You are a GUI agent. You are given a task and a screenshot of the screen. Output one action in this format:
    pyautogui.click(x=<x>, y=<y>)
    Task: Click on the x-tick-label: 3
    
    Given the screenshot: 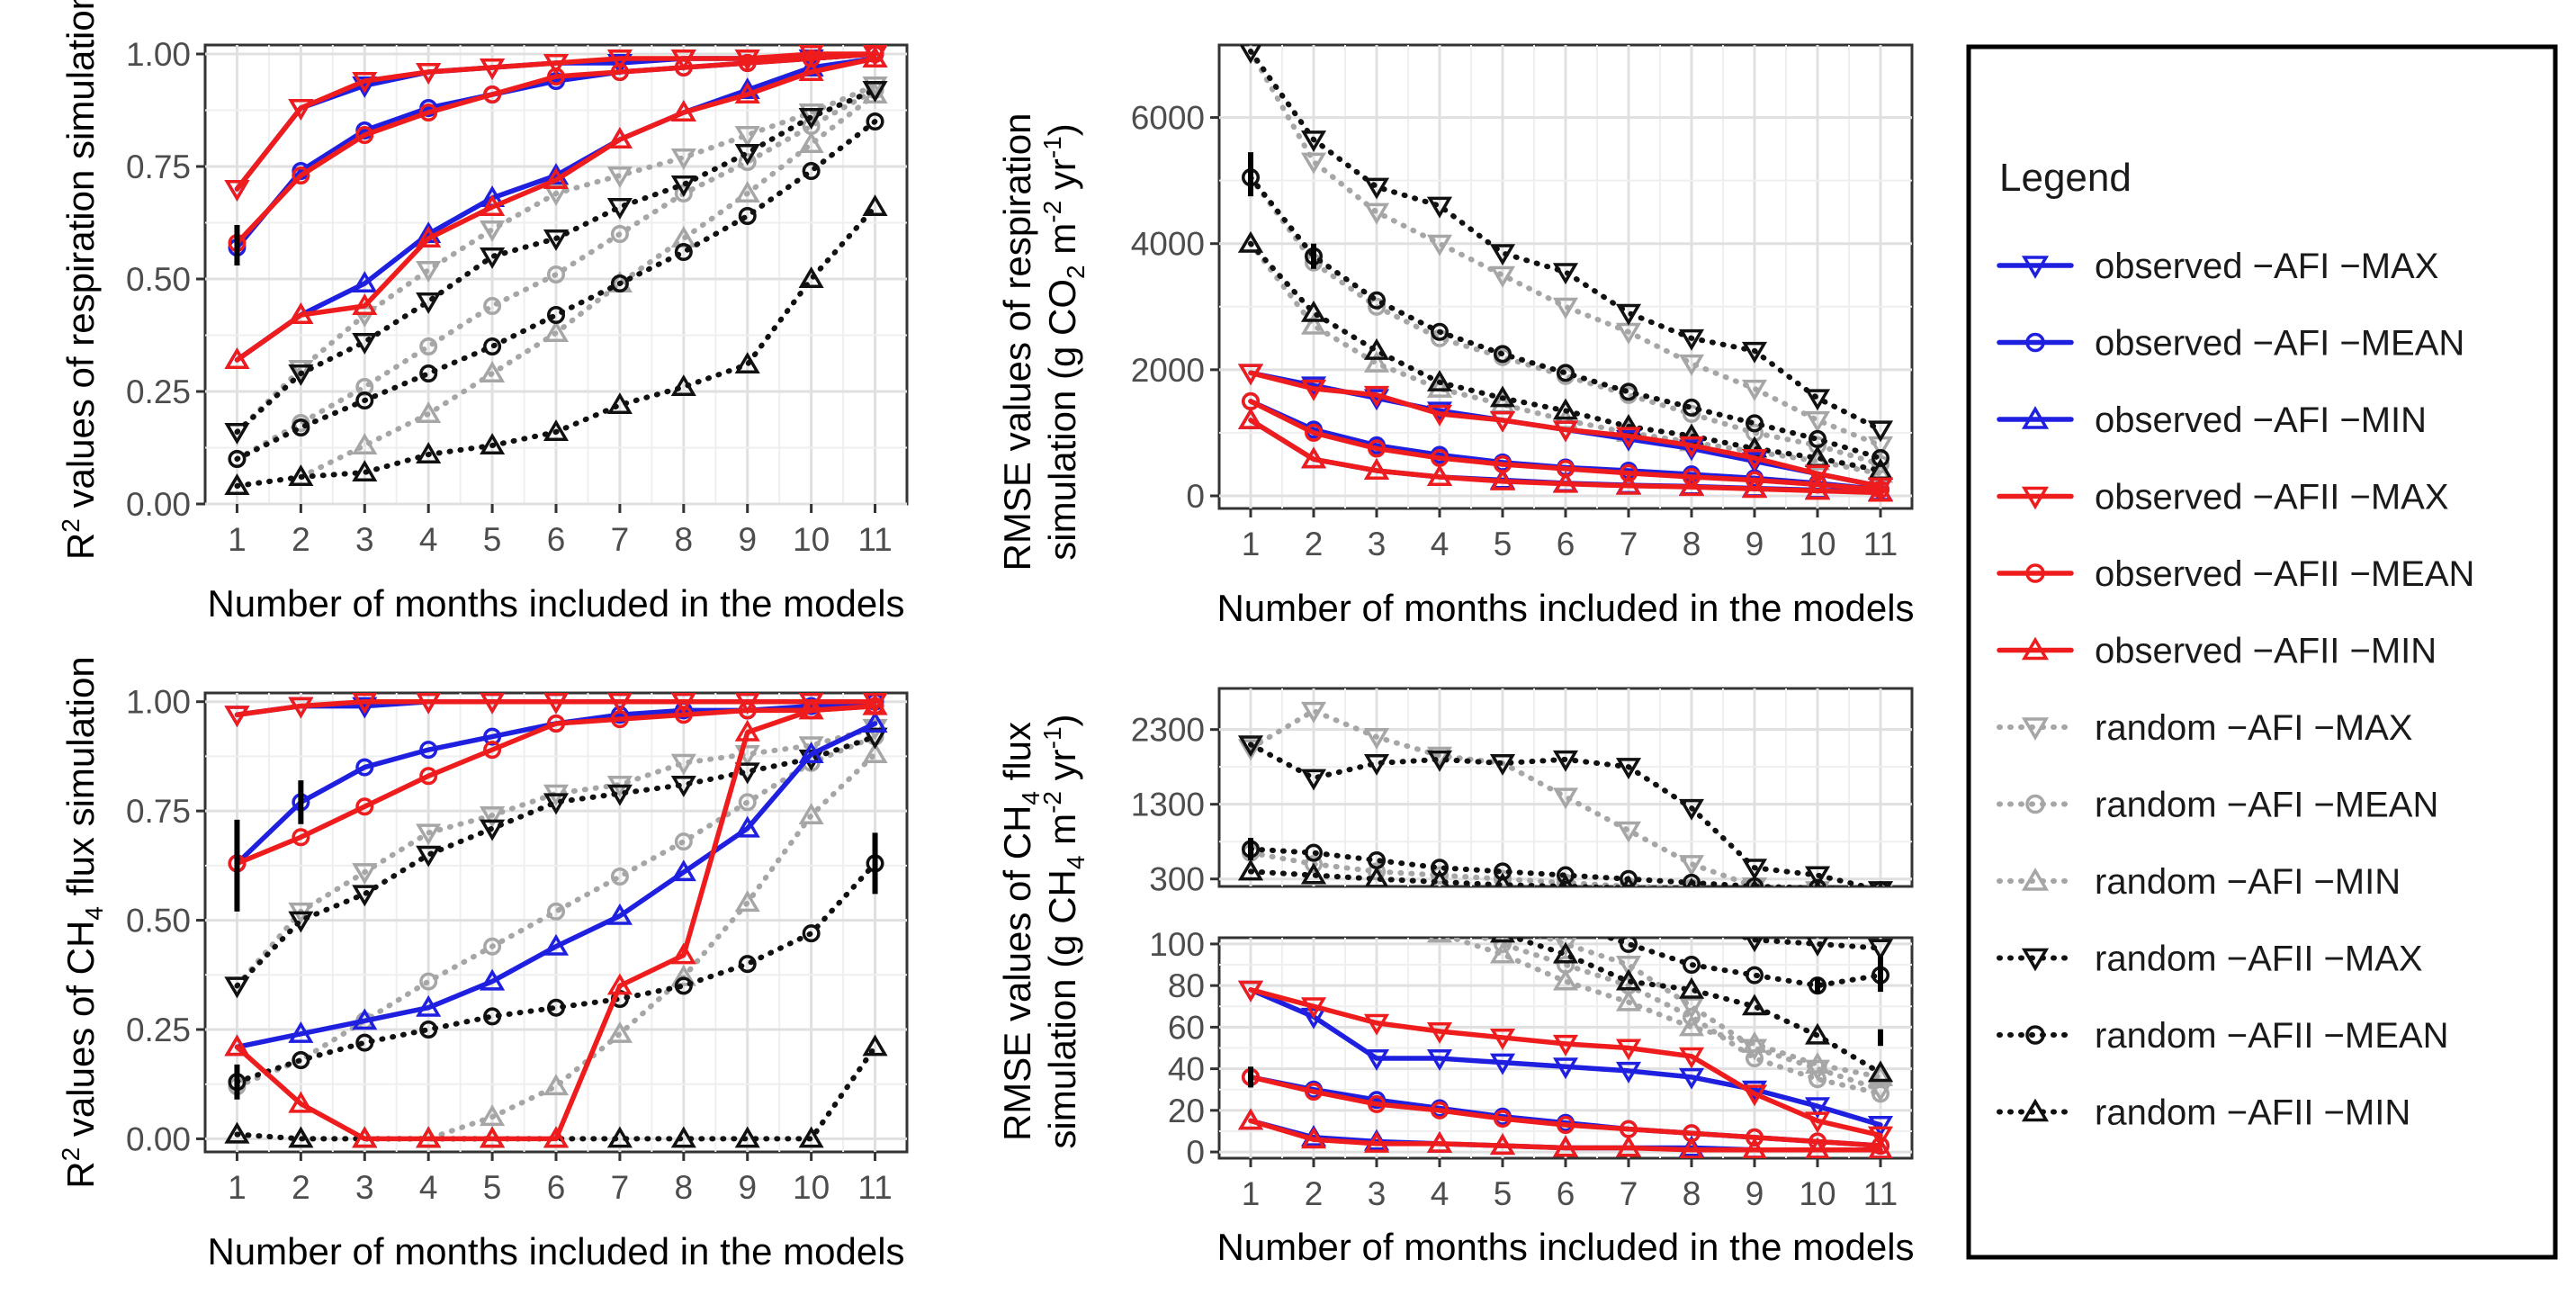 What is the action you would take?
    pyautogui.click(x=1378, y=1193)
    